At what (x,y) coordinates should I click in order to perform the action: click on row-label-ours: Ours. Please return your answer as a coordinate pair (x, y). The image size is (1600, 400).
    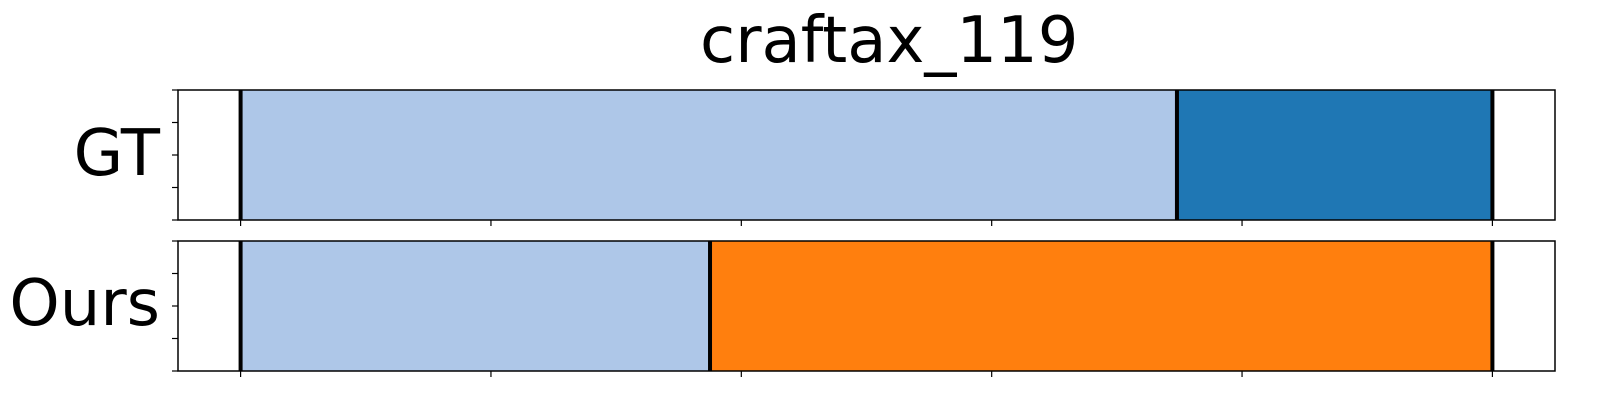
    Looking at the image, I should click on (84, 304).